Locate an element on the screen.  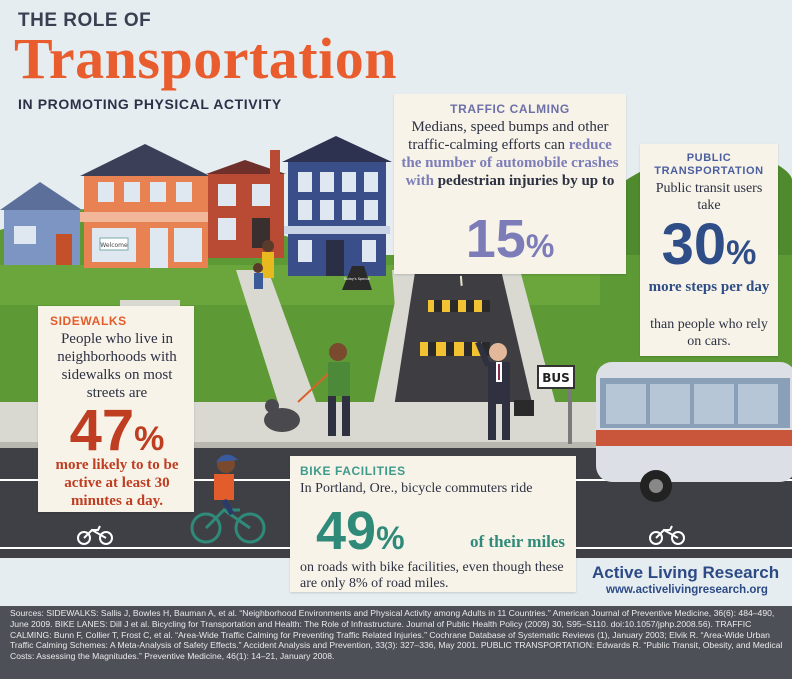
bike-facilities-heading: BIKE FACILITIES is located at coordinates (353, 471).